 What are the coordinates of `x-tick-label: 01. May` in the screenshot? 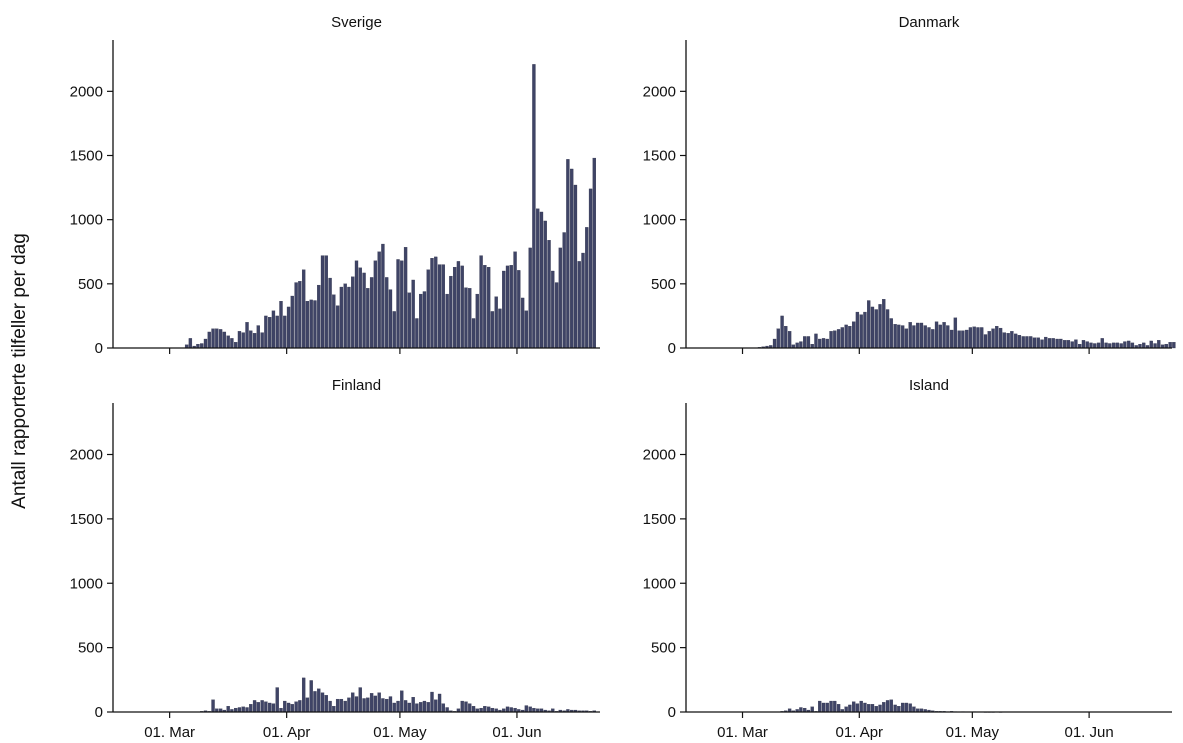 It's located at (400, 732).